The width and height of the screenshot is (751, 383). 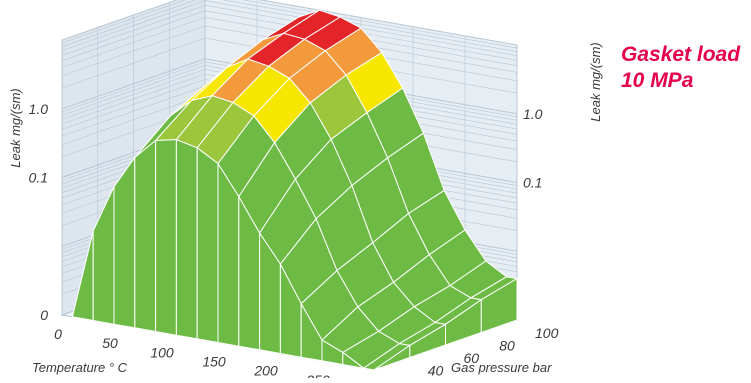 What do you see at coordinates (657, 80) in the screenshot?
I see `chart-title-line2: 10 MPa` at bounding box center [657, 80].